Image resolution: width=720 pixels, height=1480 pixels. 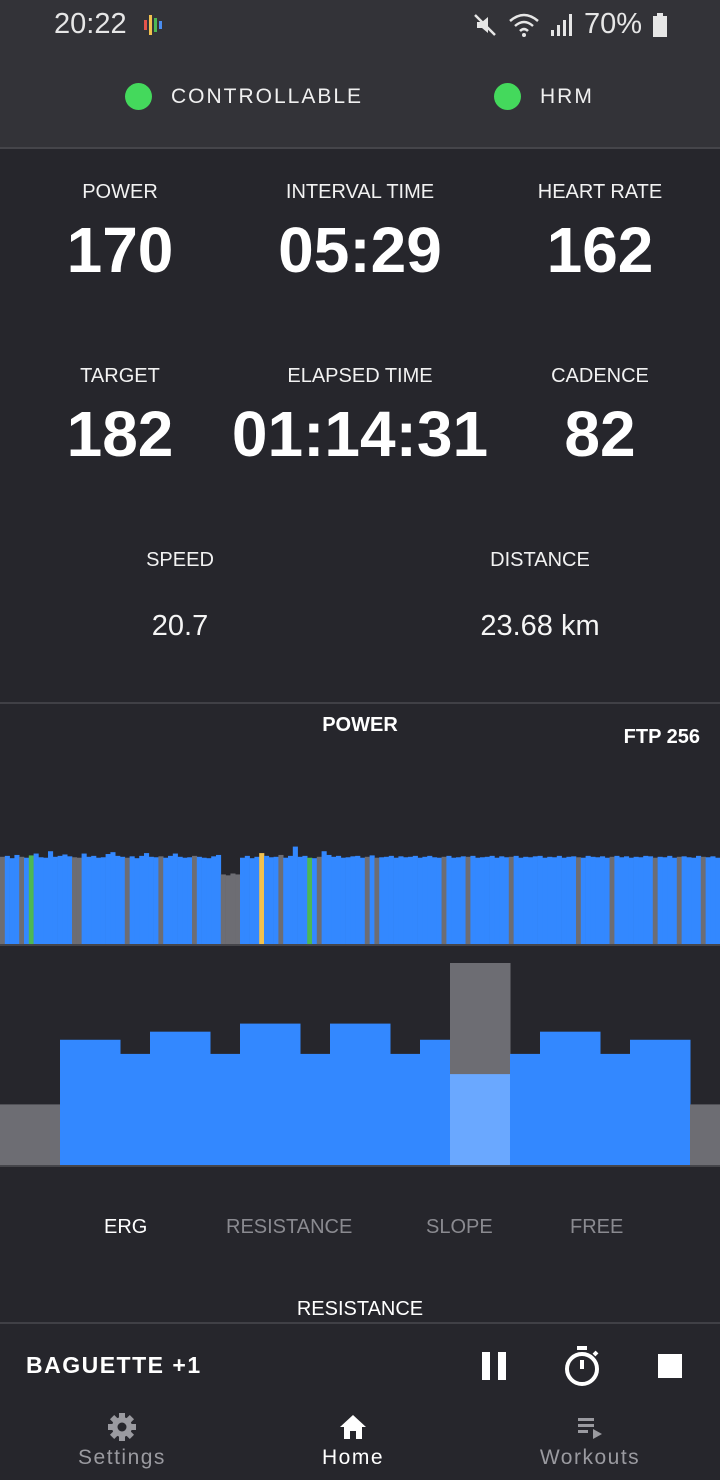 What do you see at coordinates (459, 1227) in the screenshot?
I see `mode-slope: SLOPE` at bounding box center [459, 1227].